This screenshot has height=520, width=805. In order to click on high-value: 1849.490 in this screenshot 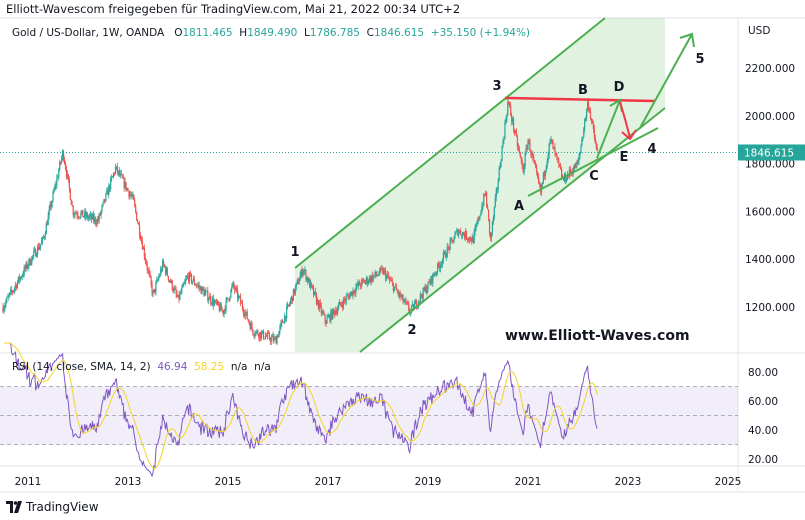, I will do `click(272, 33)`.